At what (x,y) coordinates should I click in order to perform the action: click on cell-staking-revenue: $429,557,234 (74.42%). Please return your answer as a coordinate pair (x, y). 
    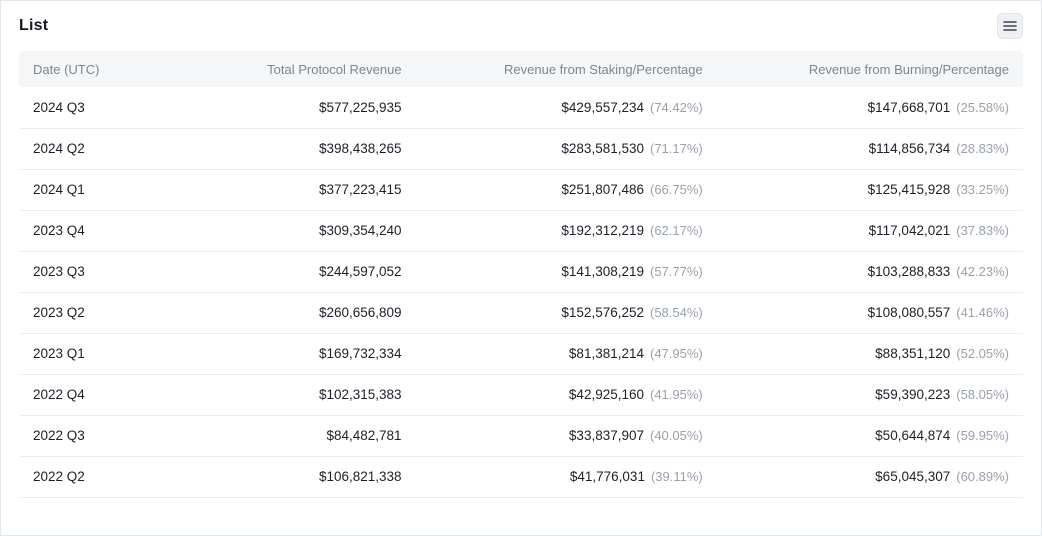
    Looking at the image, I should click on (566, 108).